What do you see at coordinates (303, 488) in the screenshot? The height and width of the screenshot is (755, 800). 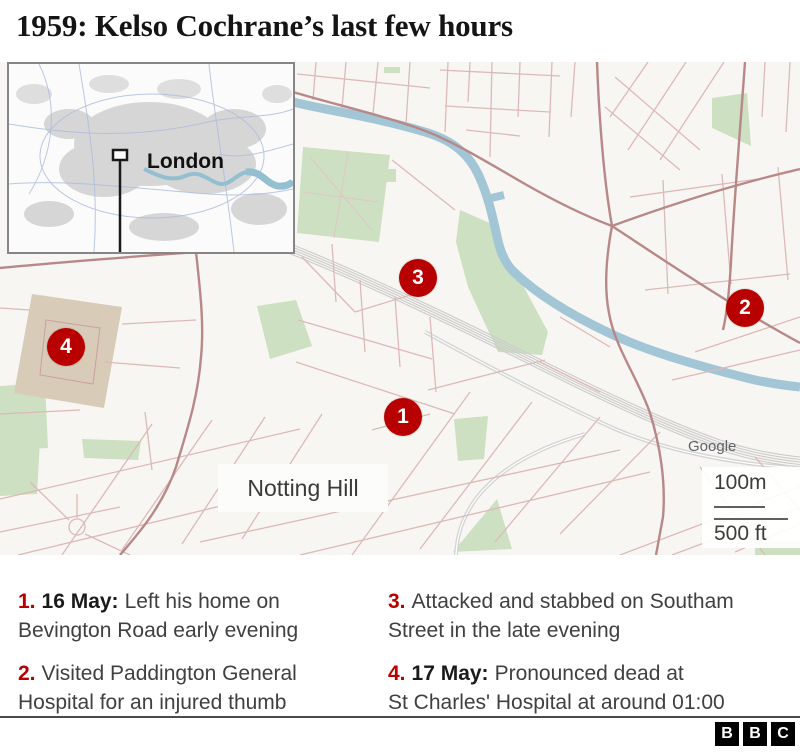 I see `notting-hill-label: Notting Hill` at bounding box center [303, 488].